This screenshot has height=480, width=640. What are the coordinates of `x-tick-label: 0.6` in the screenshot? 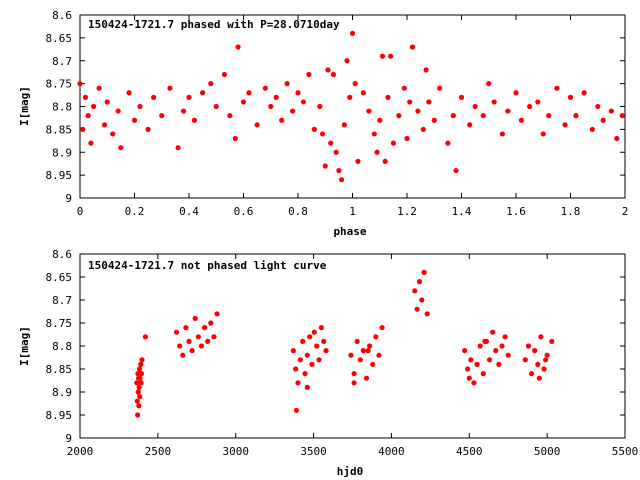 It's located at (244, 211).